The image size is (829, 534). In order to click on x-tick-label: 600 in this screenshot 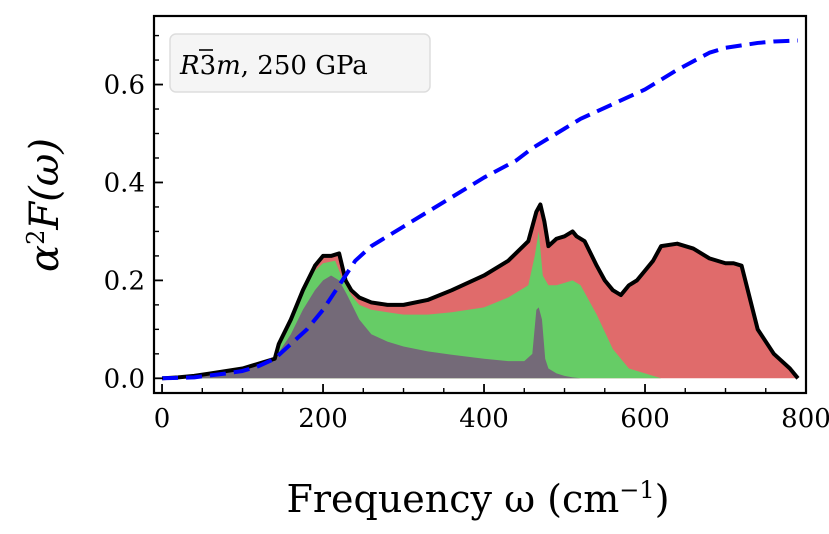, I will do `click(645, 419)`.